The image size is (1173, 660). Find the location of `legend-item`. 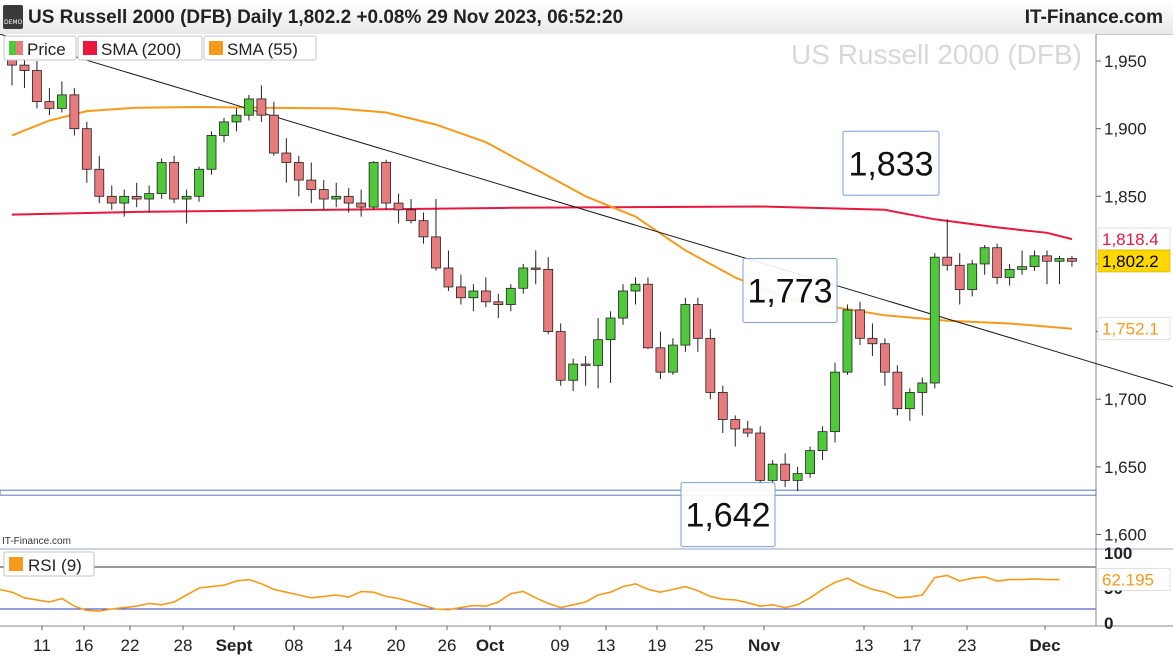

legend-item is located at coordinates (260, 48).